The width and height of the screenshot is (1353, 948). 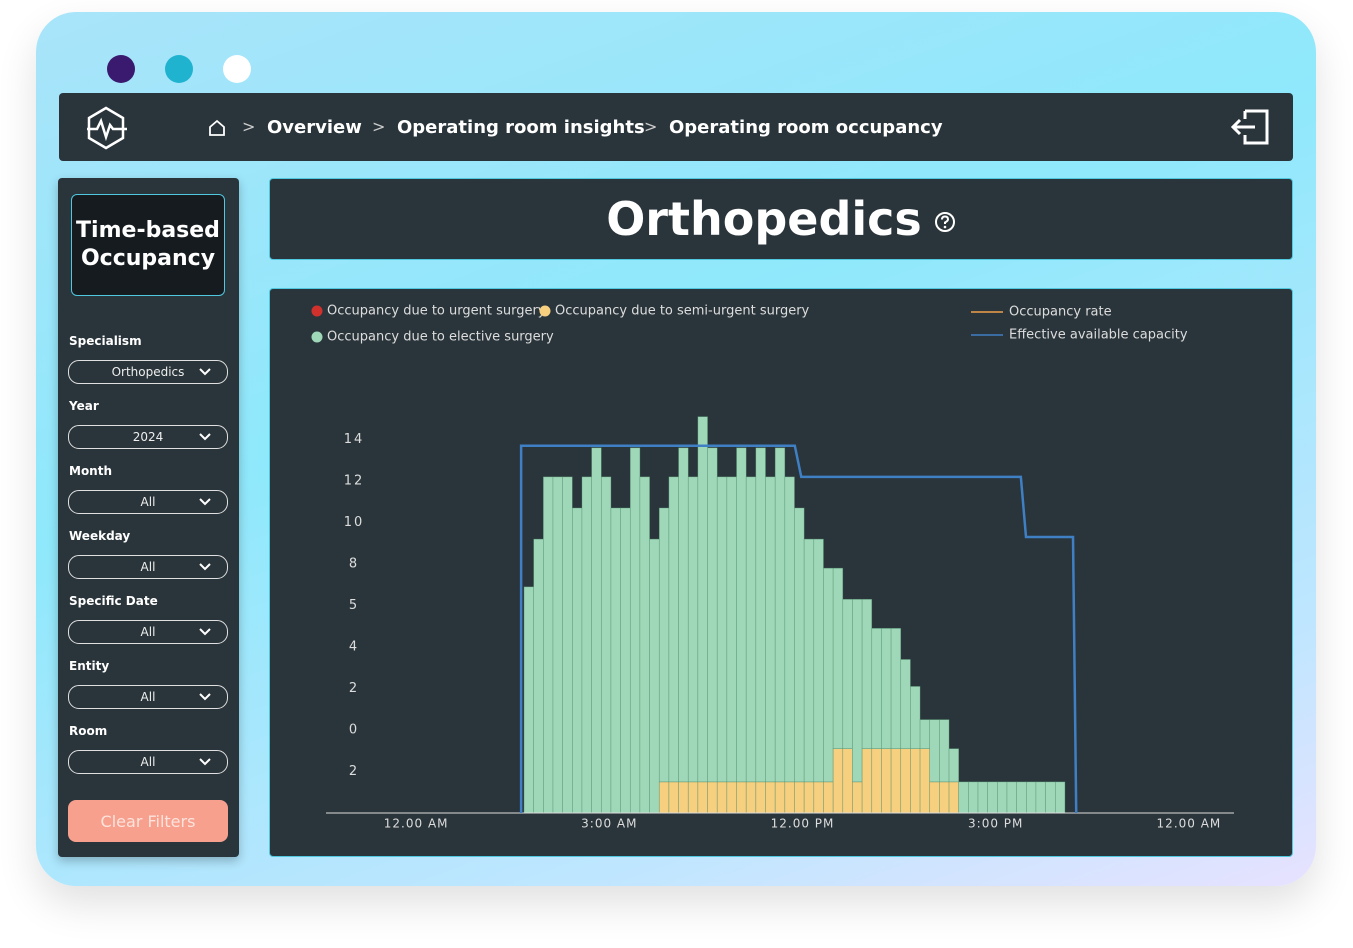 I want to click on filter-dropdown: 2024, so click(x=148, y=437).